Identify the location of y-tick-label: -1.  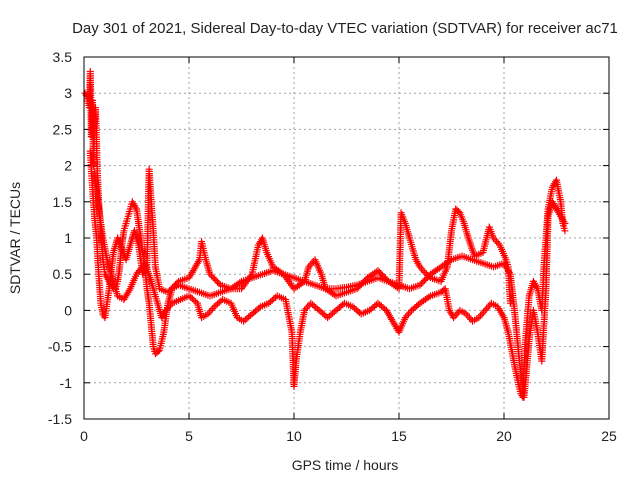
(66, 383).